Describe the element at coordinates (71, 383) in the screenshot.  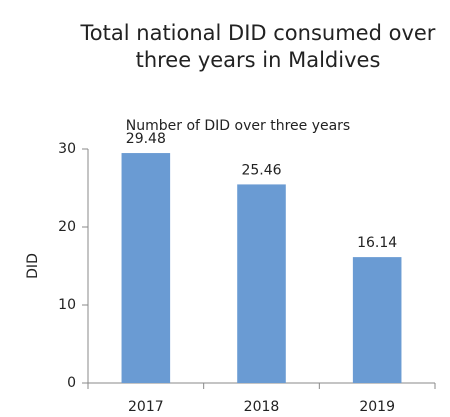
I see `y-tick-label: 0` at that location.